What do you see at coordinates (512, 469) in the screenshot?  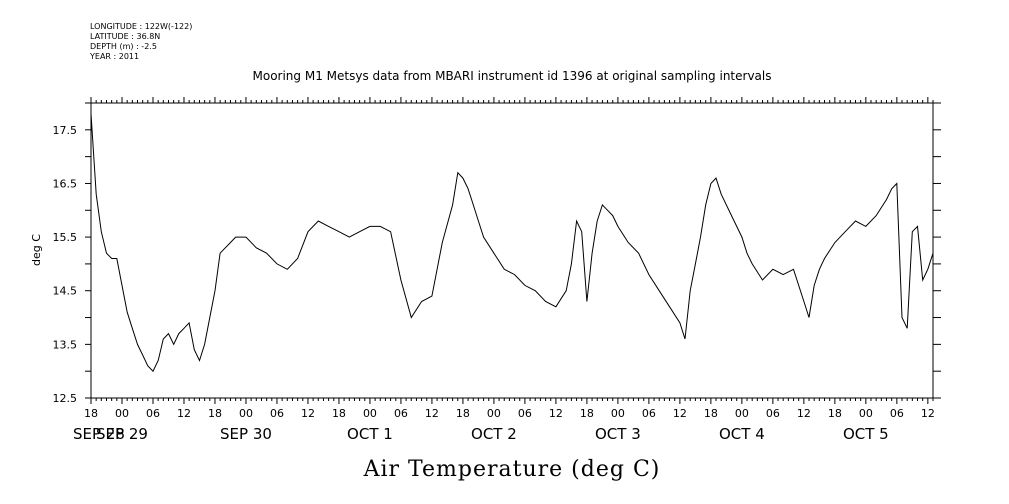 I see `x-axis-label: Air Temperature (deg C)` at bounding box center [512, 469].